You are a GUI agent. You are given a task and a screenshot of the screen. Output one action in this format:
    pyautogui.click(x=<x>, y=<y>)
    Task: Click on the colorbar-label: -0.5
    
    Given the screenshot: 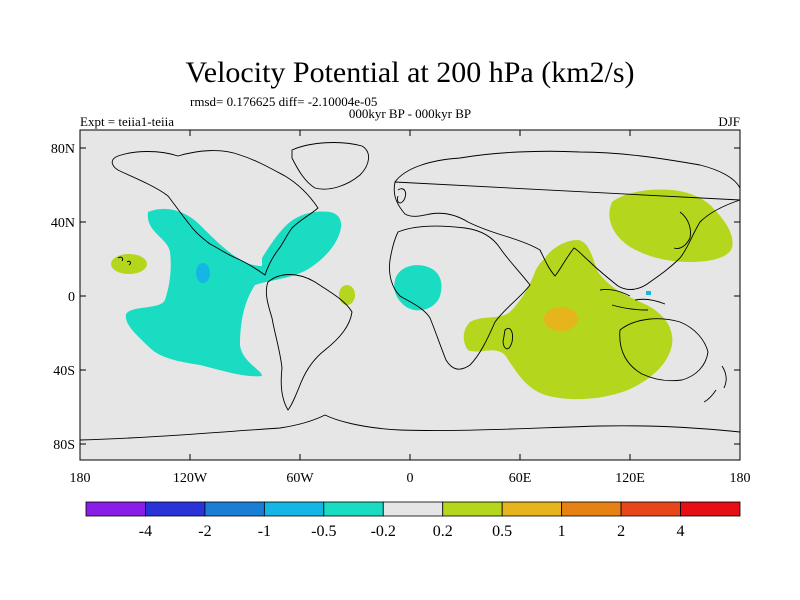 What is the action you would take?
    pyautogui.click(x=323, y=531)
    